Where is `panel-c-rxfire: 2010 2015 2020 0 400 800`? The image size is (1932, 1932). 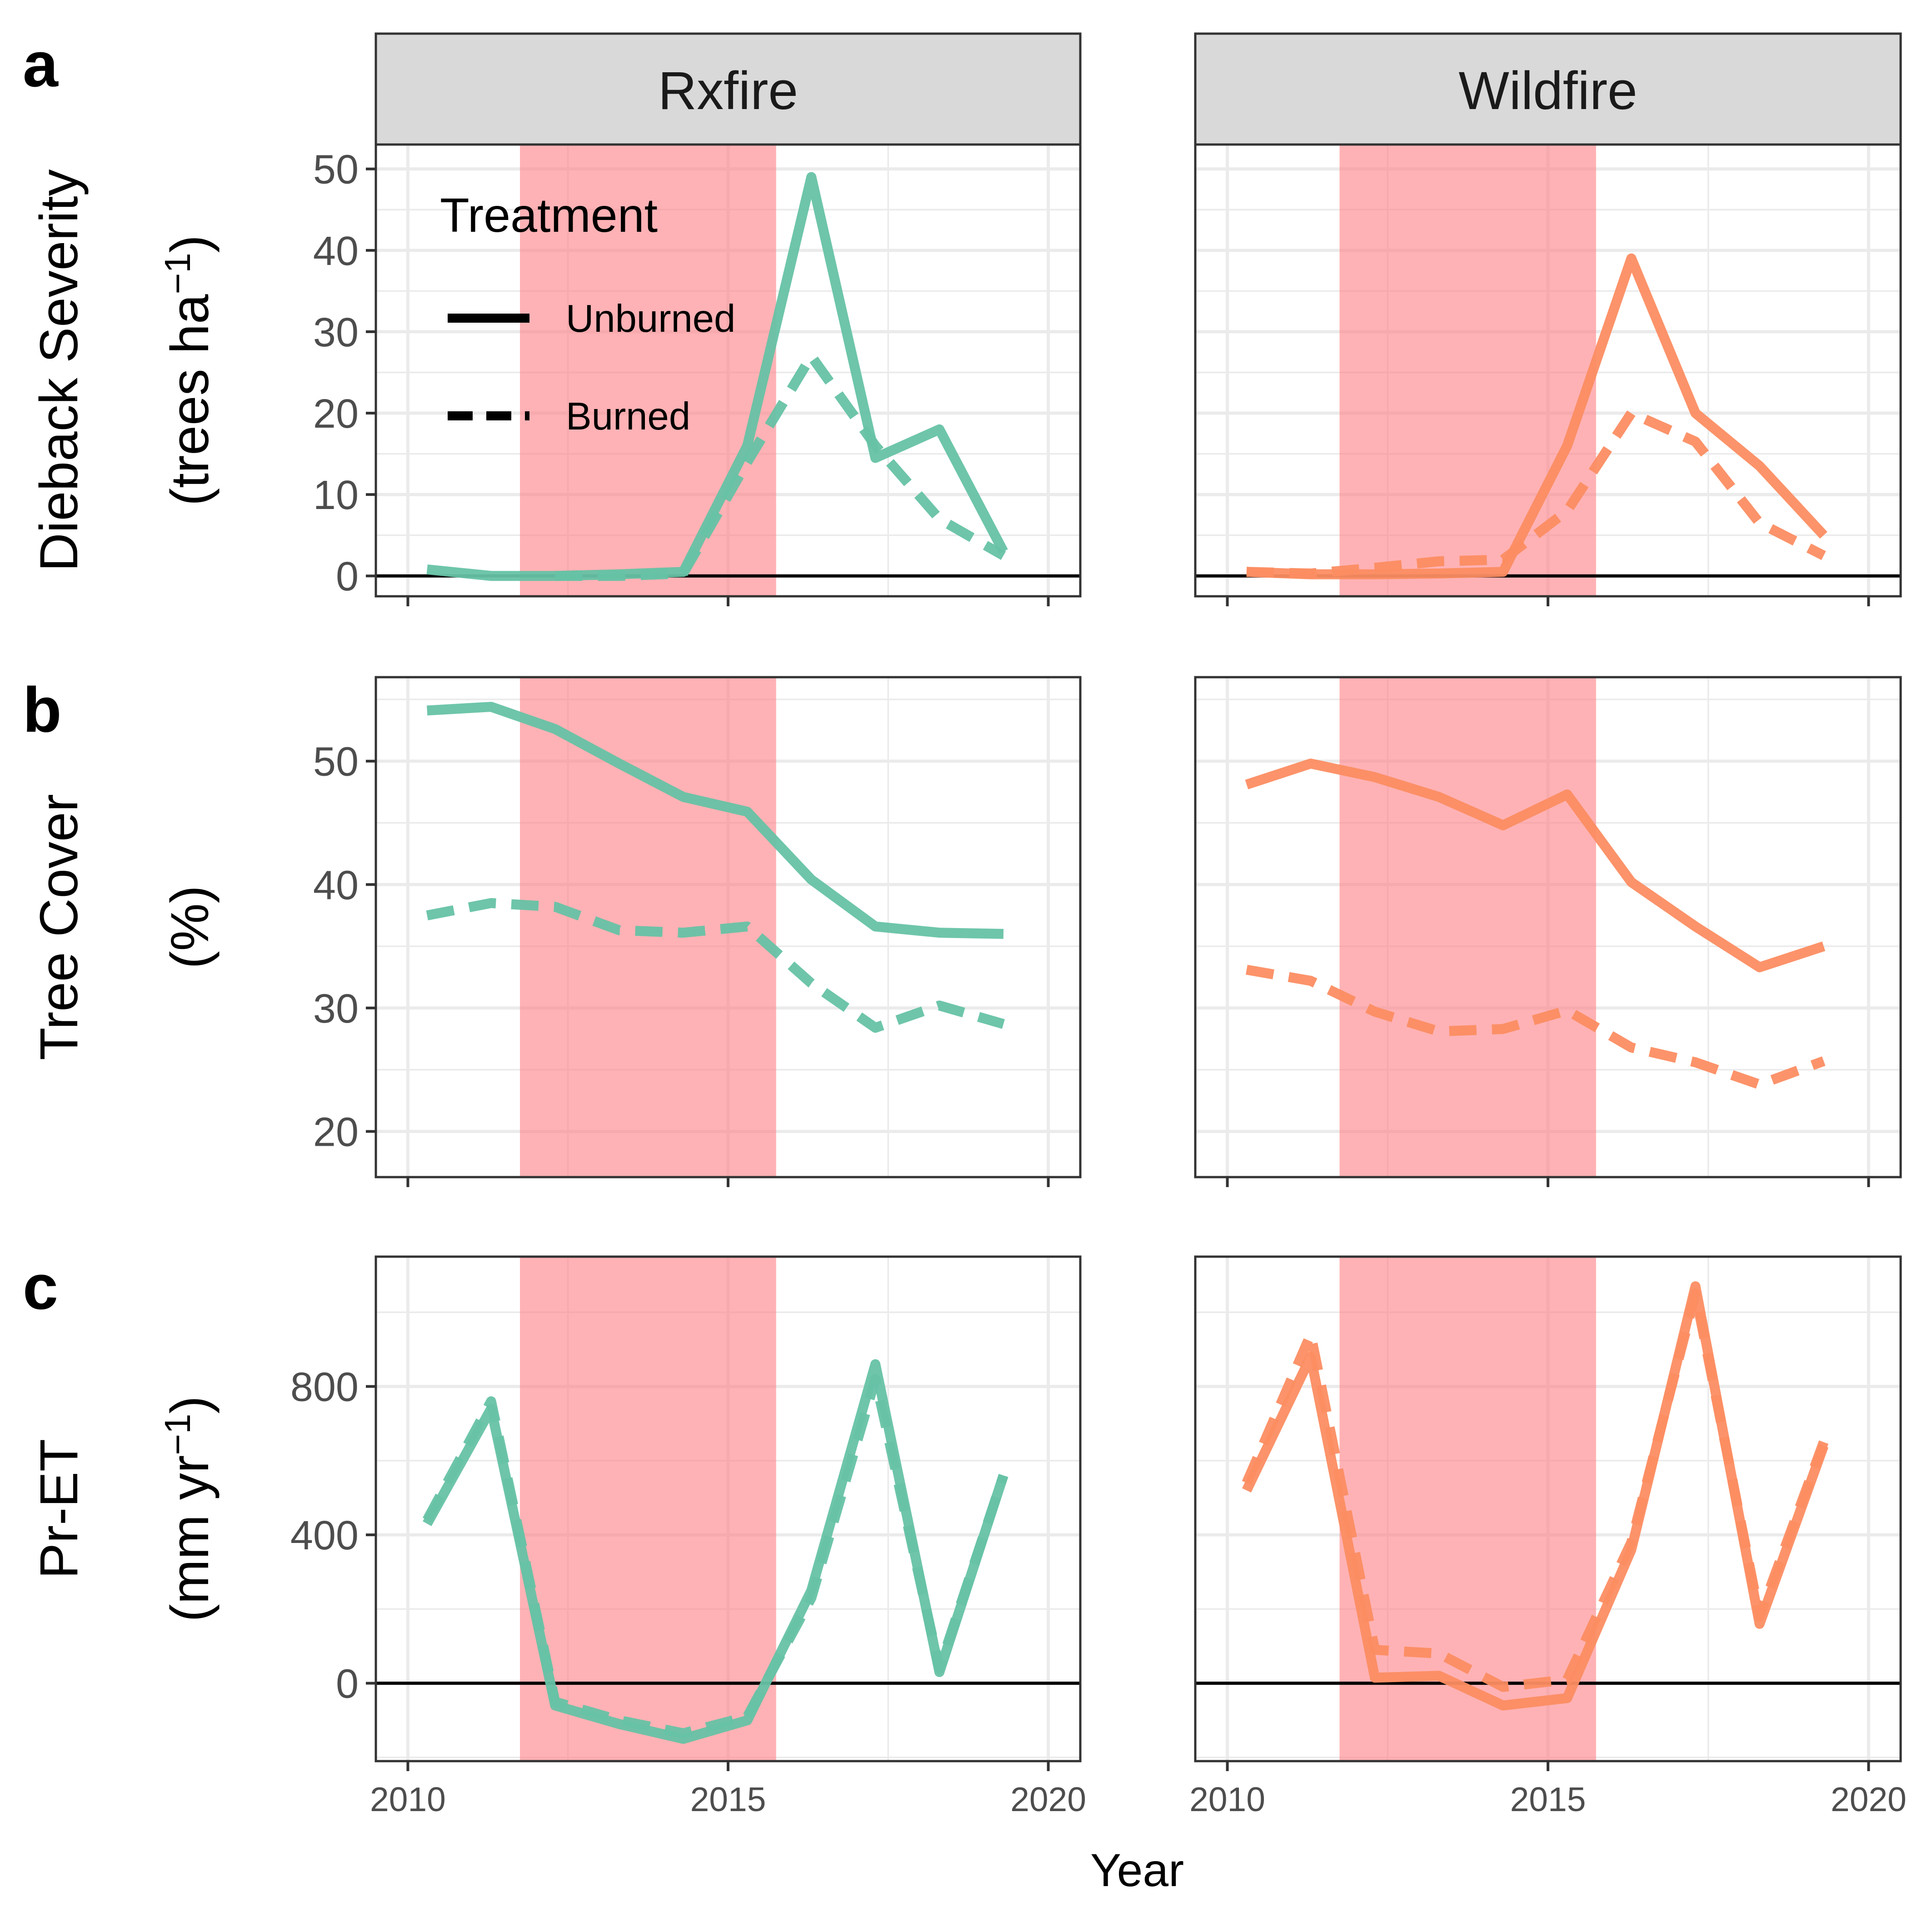
panel-c-rxfire: 2010 2015 2020 0 400 800 is located at coordinates (688, 1536).